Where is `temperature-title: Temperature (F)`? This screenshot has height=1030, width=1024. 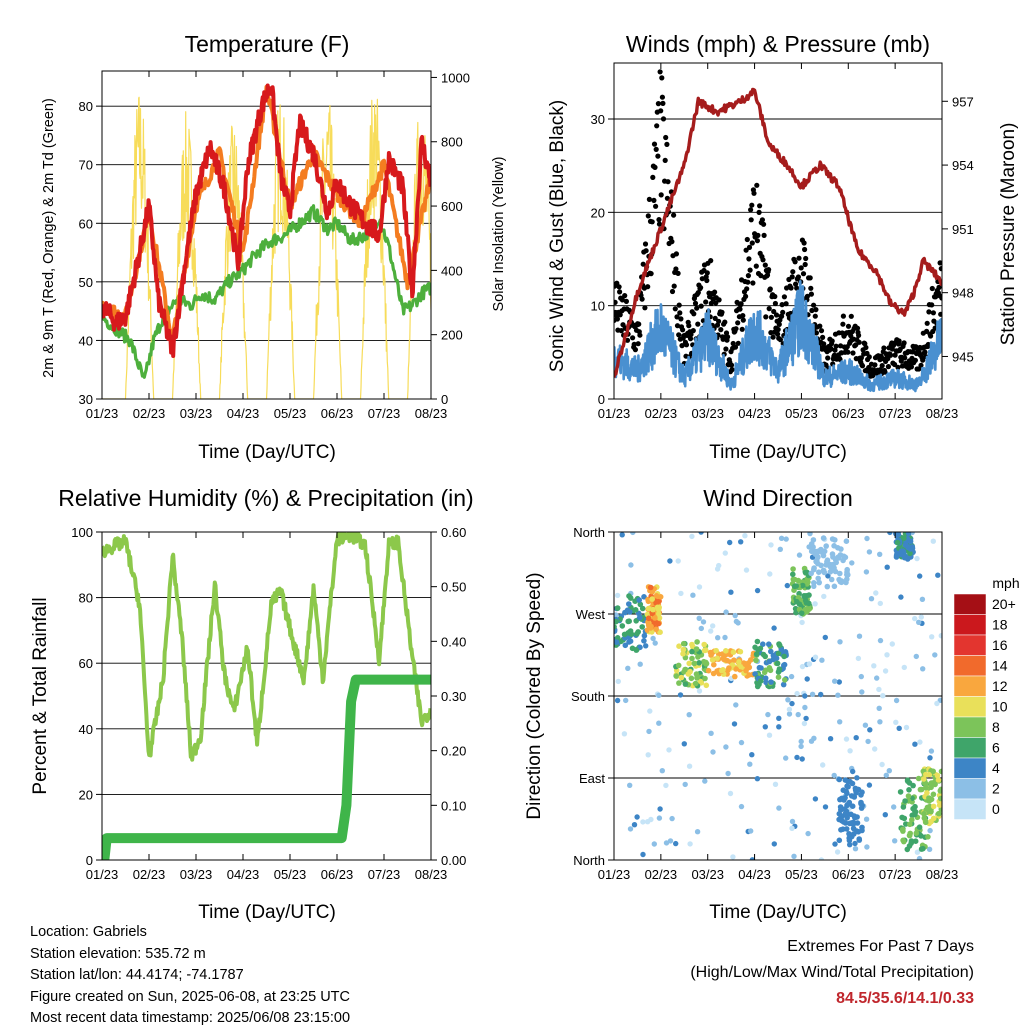
temperature-title: Temperature (F) is located at coordinates (267, 44).